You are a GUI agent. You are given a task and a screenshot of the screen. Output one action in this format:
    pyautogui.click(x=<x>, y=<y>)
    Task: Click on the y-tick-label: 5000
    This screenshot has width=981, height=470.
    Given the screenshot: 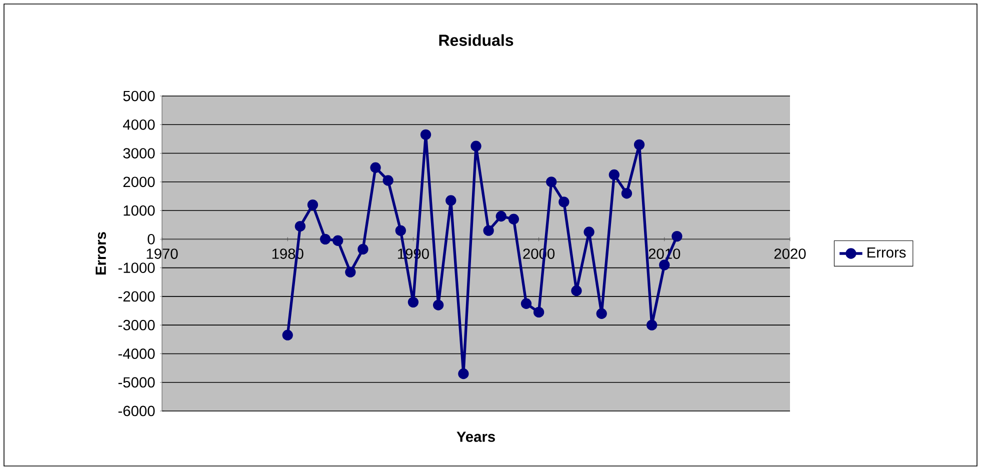 What is the action you would take?
    pyautogui.click(x=139, y=96)
    